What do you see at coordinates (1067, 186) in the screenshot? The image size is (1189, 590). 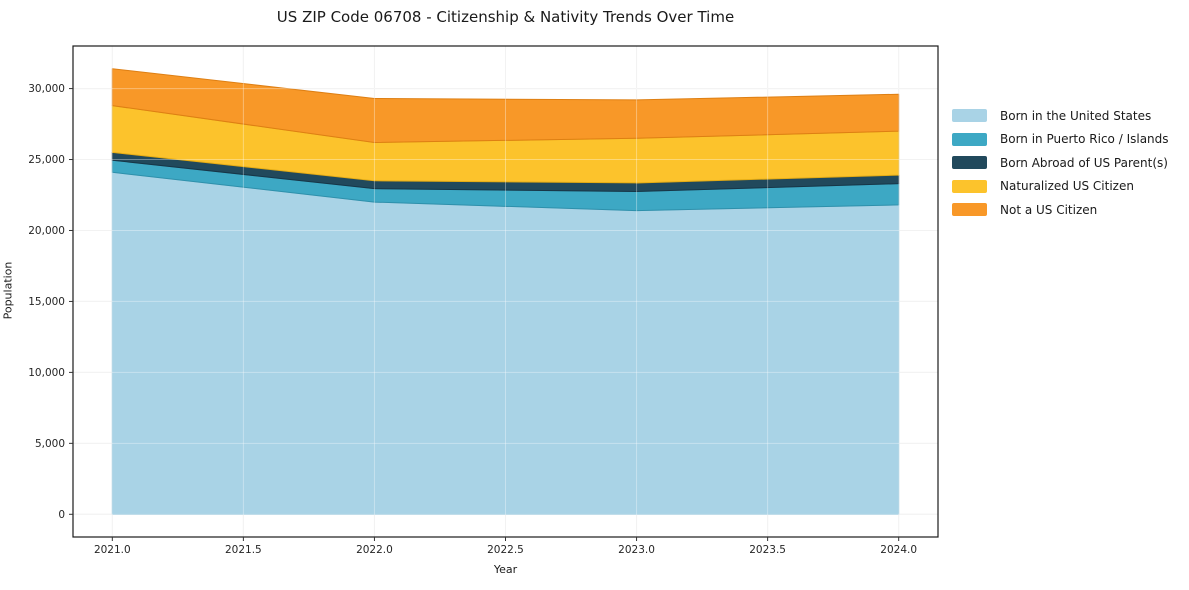 I see `legend-label: Naturalized US Citizen` at bounding box center [1067, 186].